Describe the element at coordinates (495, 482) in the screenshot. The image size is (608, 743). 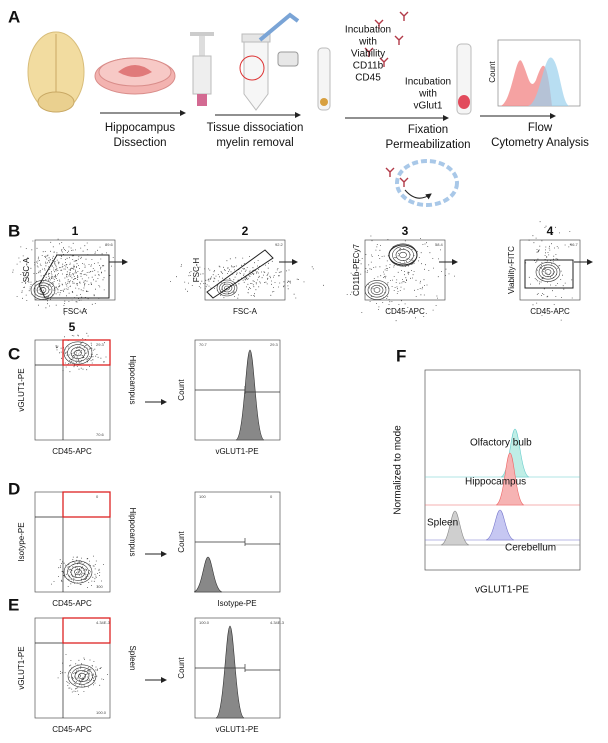
I see `track-label: Hippocampus` at that location.